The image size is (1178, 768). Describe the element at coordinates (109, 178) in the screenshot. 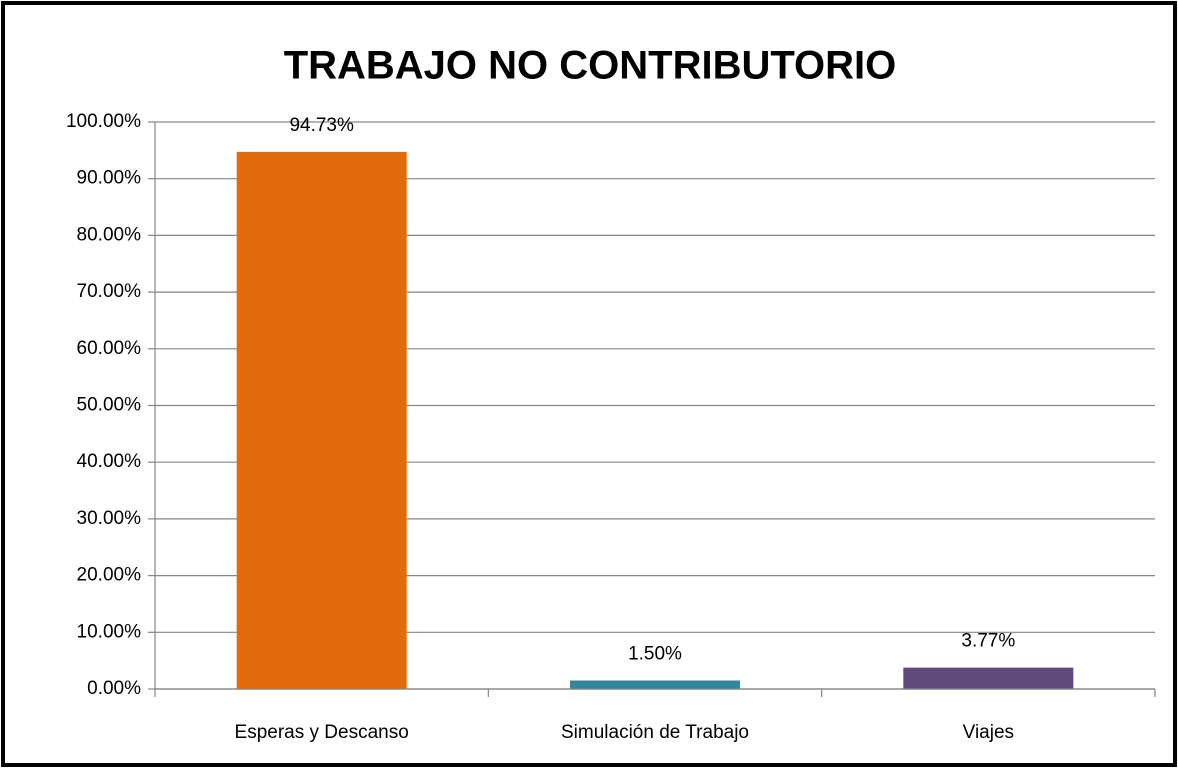

I see `y-tick-label: 90.00%` at that location.